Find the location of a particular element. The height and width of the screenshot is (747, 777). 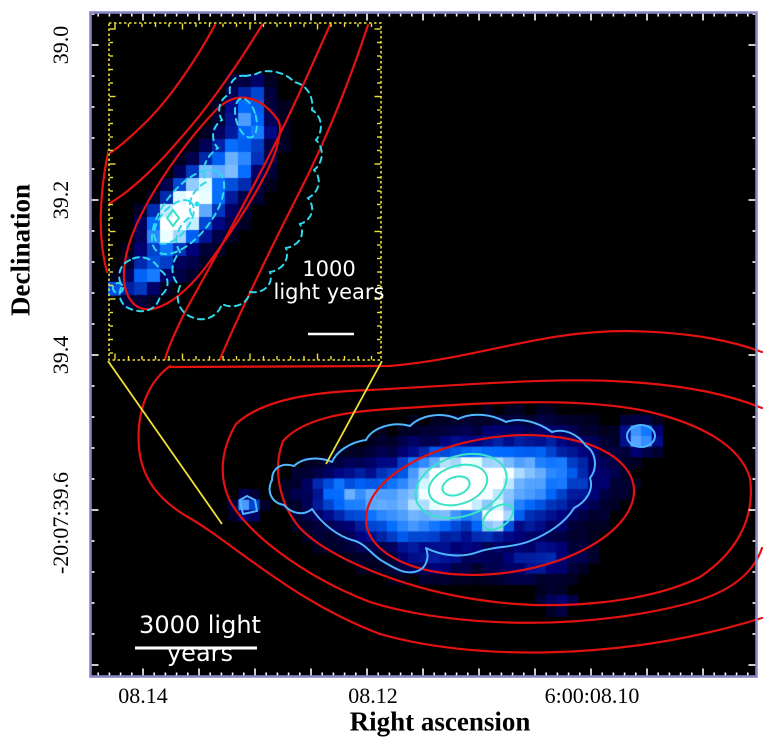

inset-peak-markers is located at coordinates (182, 214).